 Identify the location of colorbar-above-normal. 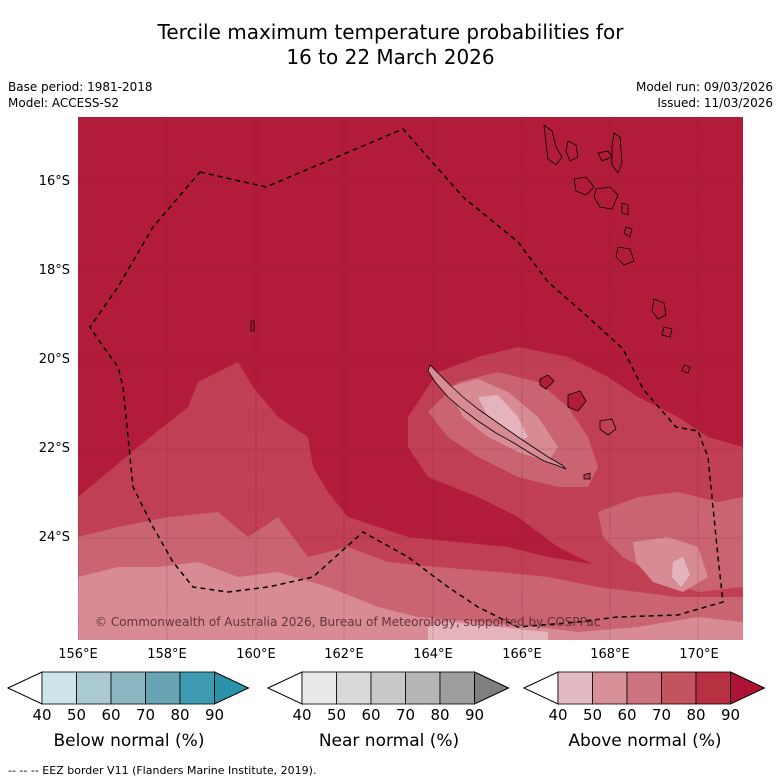
(644, 688).